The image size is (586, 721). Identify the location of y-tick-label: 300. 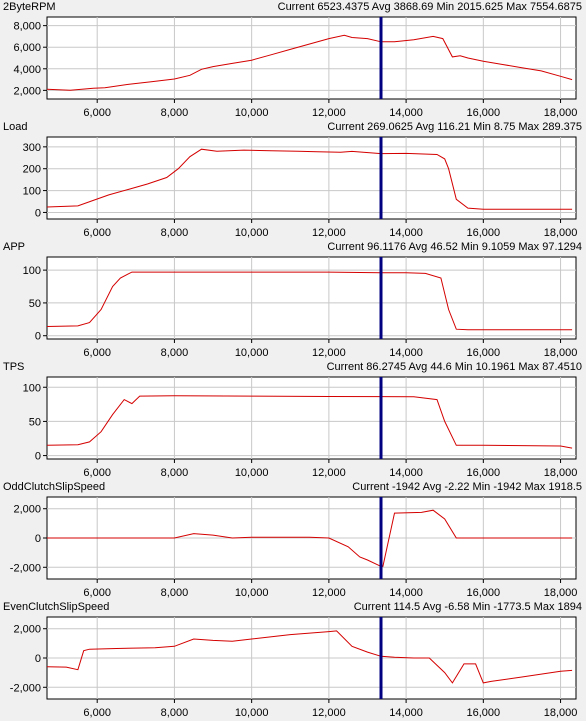
(32, 148).